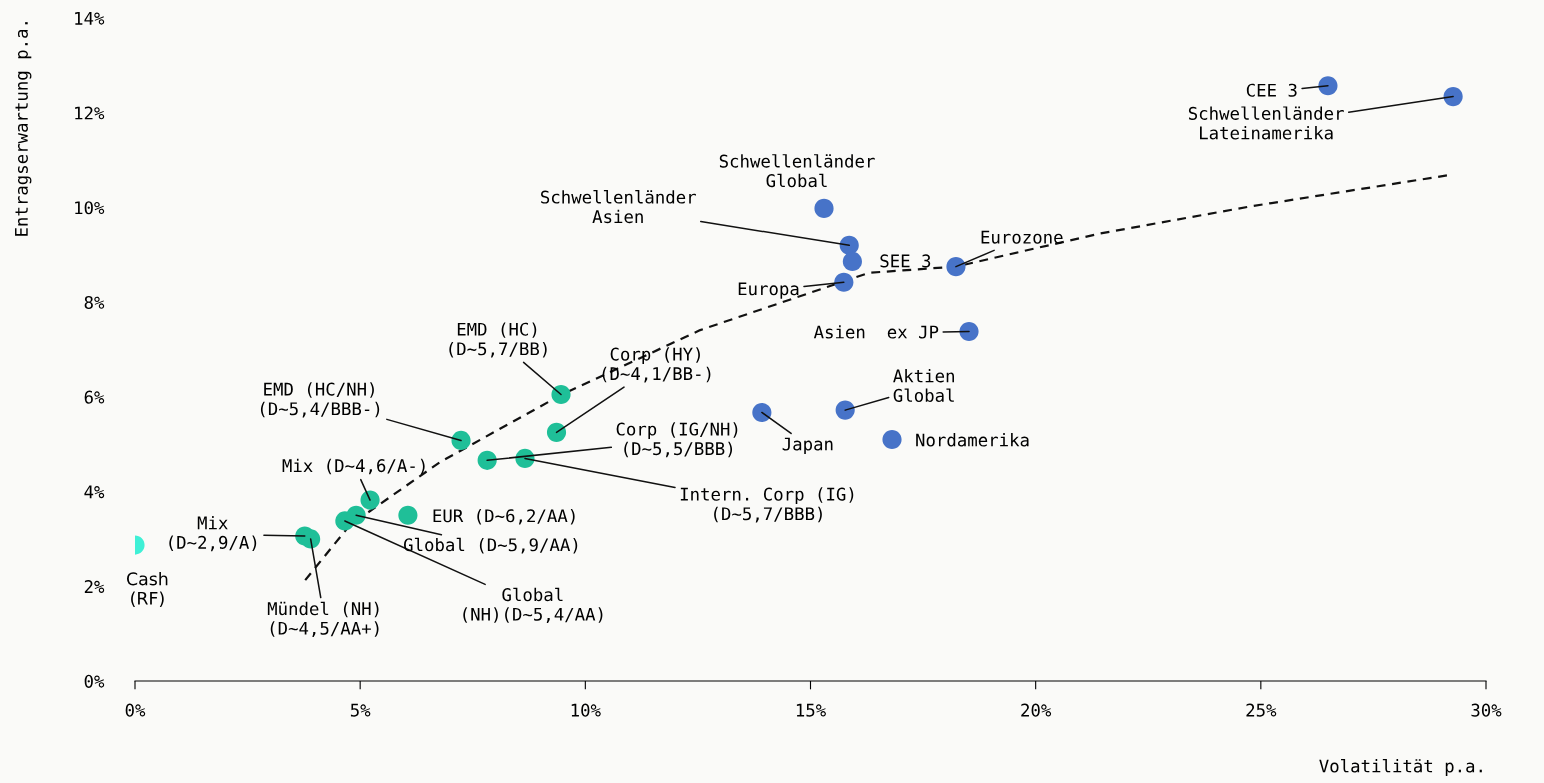 This screenshot has height=783, width=1544. I want to click on x-tick-label: 5%, so click(360, 710).